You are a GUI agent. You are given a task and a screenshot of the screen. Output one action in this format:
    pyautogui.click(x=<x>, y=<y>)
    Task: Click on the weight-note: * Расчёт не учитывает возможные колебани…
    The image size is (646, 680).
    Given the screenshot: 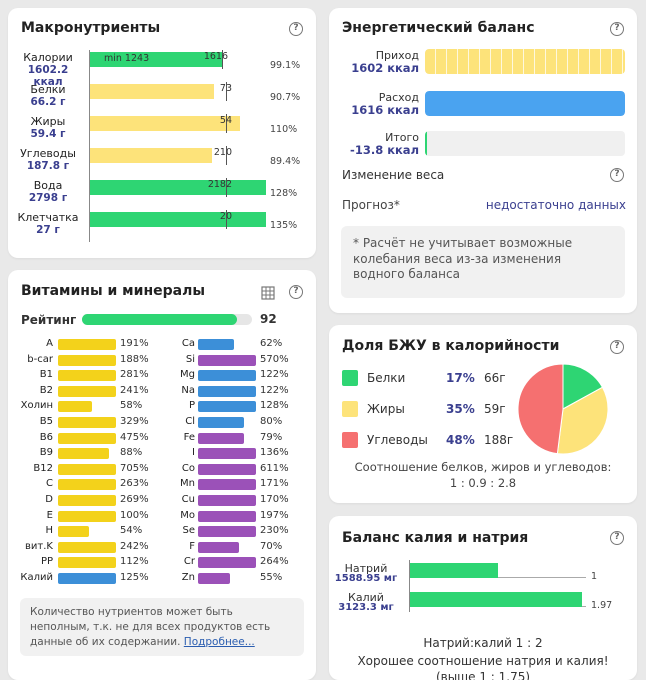 What is the action you would take?
    pyautogui.click(x=483, y=262)
    